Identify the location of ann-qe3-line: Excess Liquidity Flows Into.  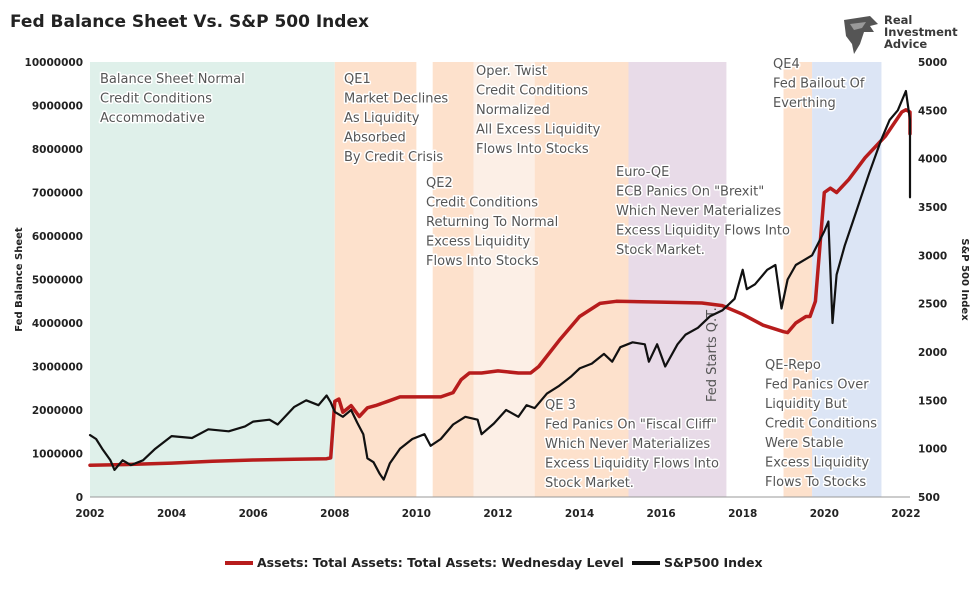
(632, 464).